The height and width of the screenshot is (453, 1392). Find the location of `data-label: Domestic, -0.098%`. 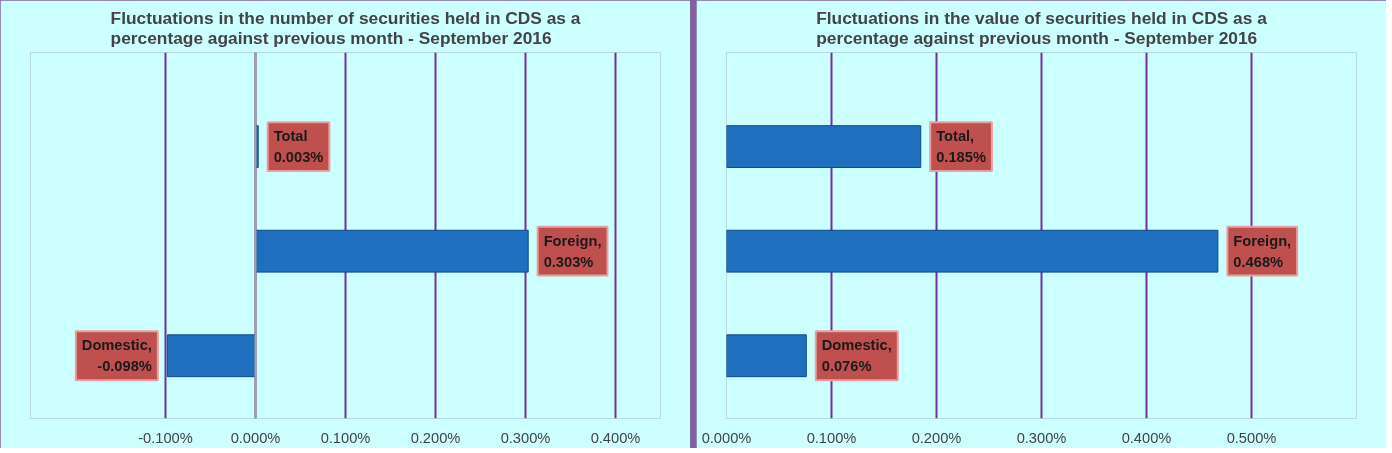

data-label: Domestic, -0.098% is located at coordinates (116, 356).